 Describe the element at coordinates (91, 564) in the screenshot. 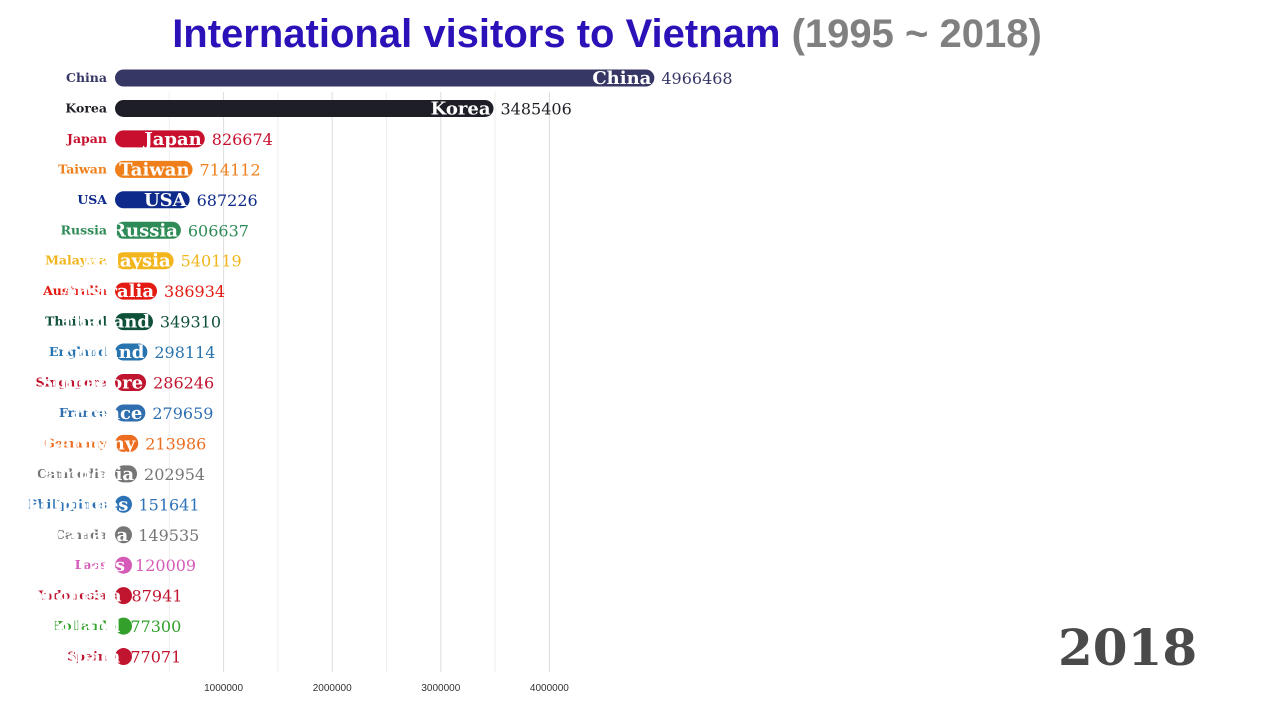

I see `category-label: Laos` at that location.